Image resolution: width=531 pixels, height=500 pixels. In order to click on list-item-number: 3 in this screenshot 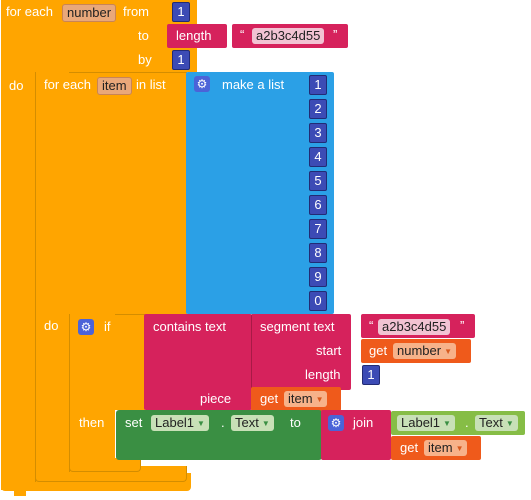, I will do `click(318, 133)`.